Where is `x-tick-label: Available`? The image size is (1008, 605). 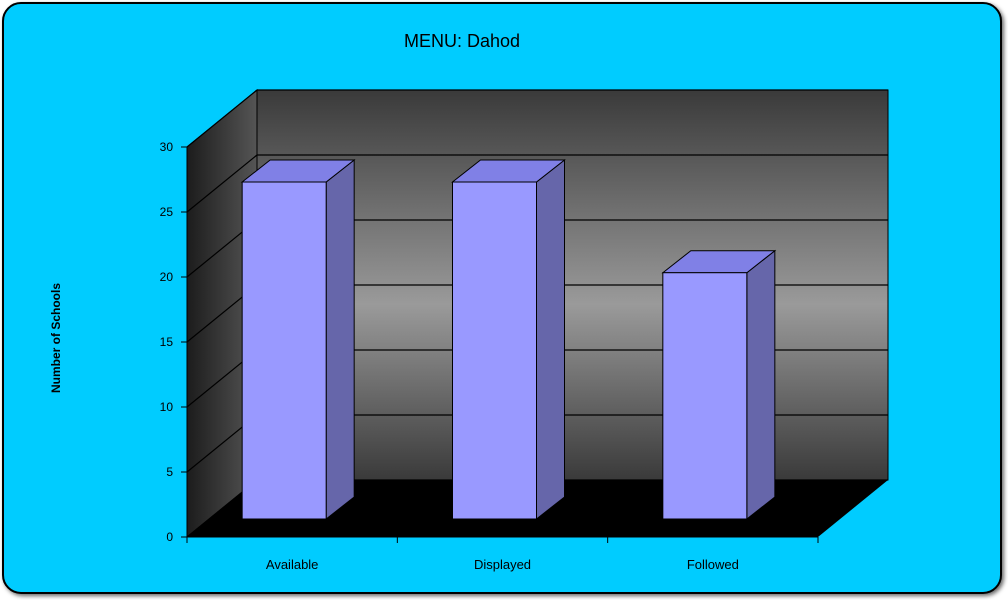 x-tick-label: Available is located at coordinates (292, 564).